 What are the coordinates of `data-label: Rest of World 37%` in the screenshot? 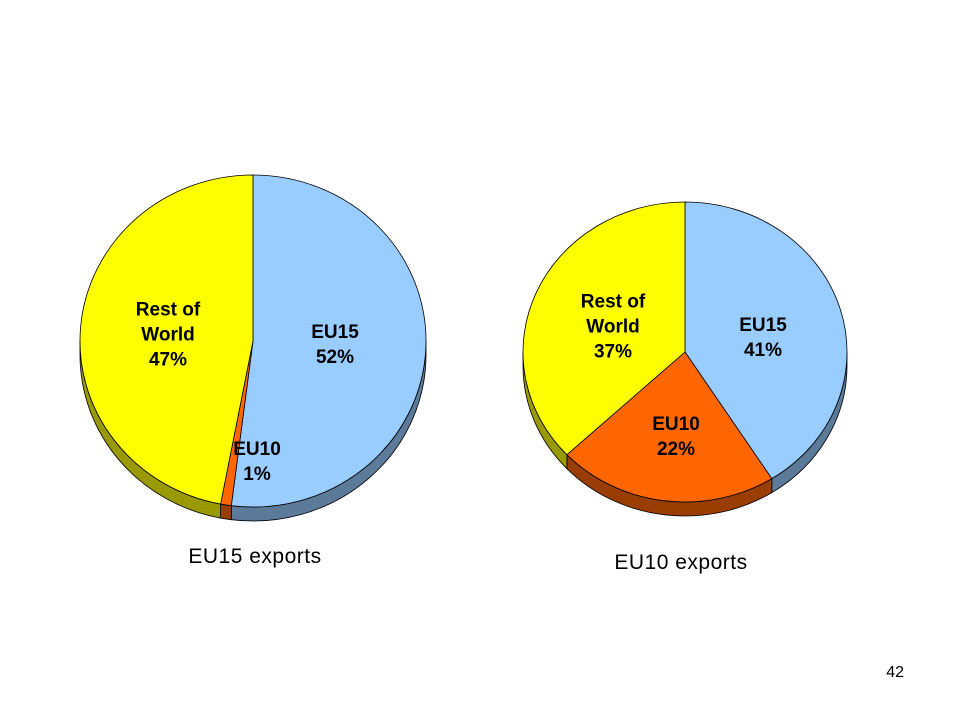 It's located at (613, 327).